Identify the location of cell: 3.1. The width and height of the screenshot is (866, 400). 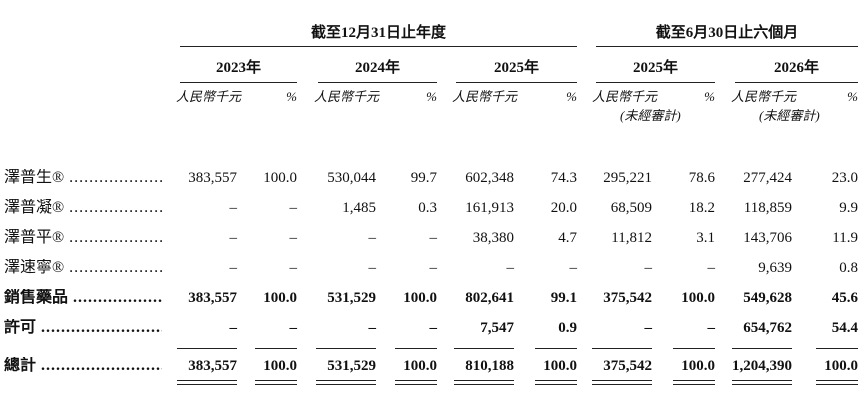
(705, 238).